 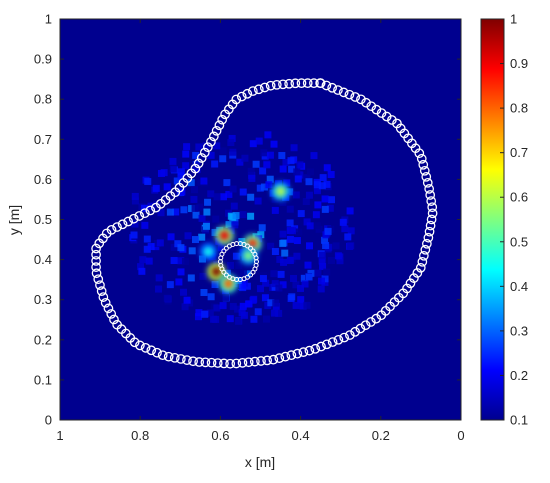 What do you see at coordinates (513, 19) in the screenshot?
I see `colorbar-tick-label: 1` at bounding box center [513, 19].